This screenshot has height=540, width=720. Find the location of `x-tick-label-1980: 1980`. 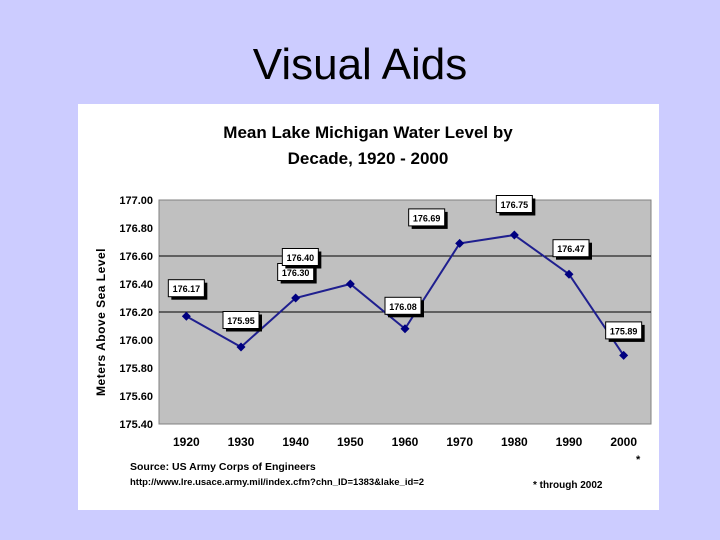

x-tick-label-1980: 1980 is located at coordinates (514, 442).